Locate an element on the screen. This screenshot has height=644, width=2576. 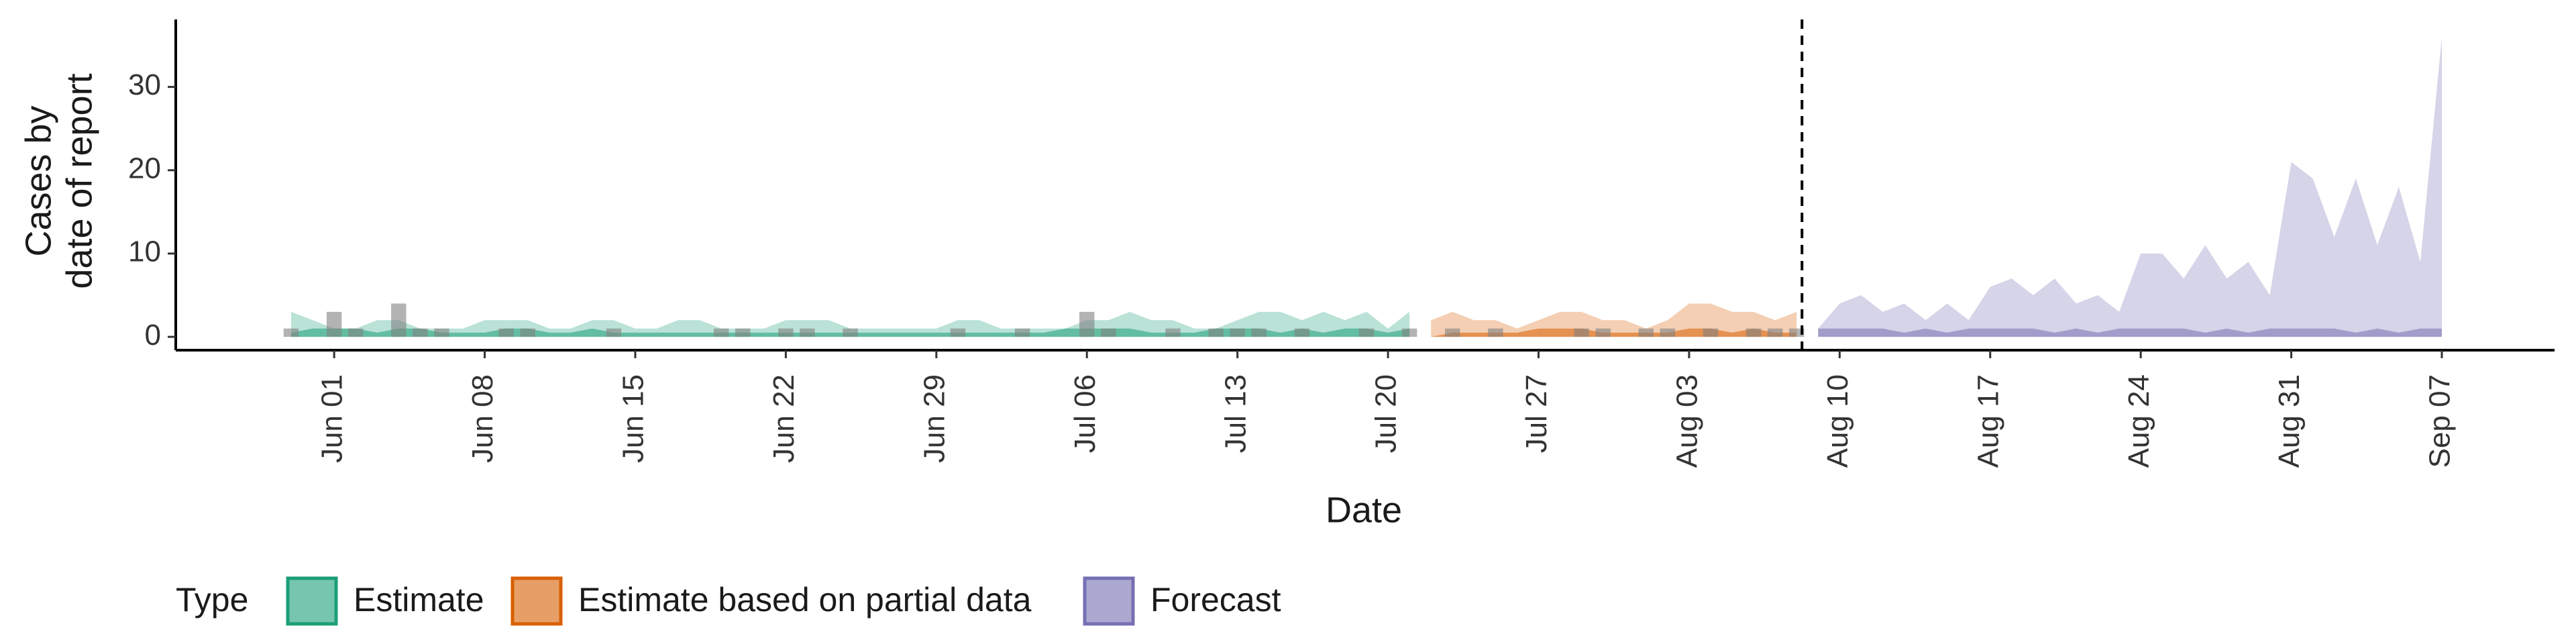
x-tick-label: Jul 13 is located at coordinates (1235, 413).